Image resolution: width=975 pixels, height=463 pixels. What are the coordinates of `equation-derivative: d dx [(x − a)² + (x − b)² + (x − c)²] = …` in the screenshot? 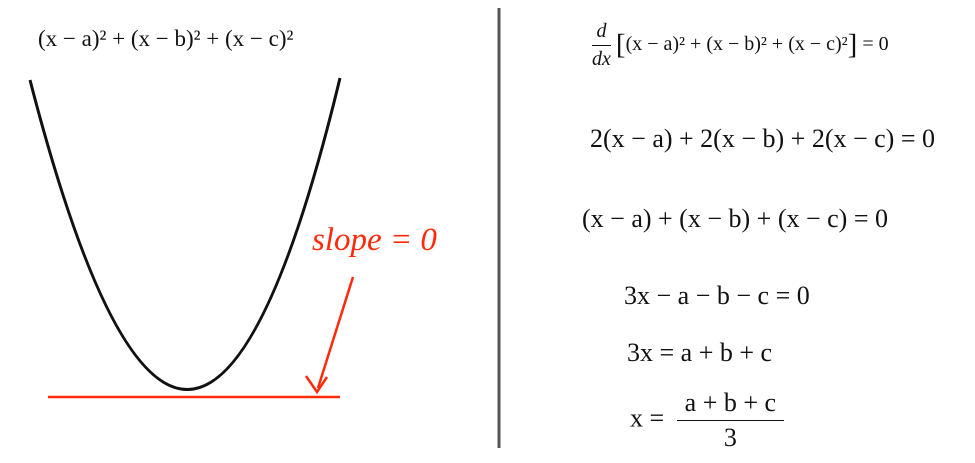 It's located at (740, 45).